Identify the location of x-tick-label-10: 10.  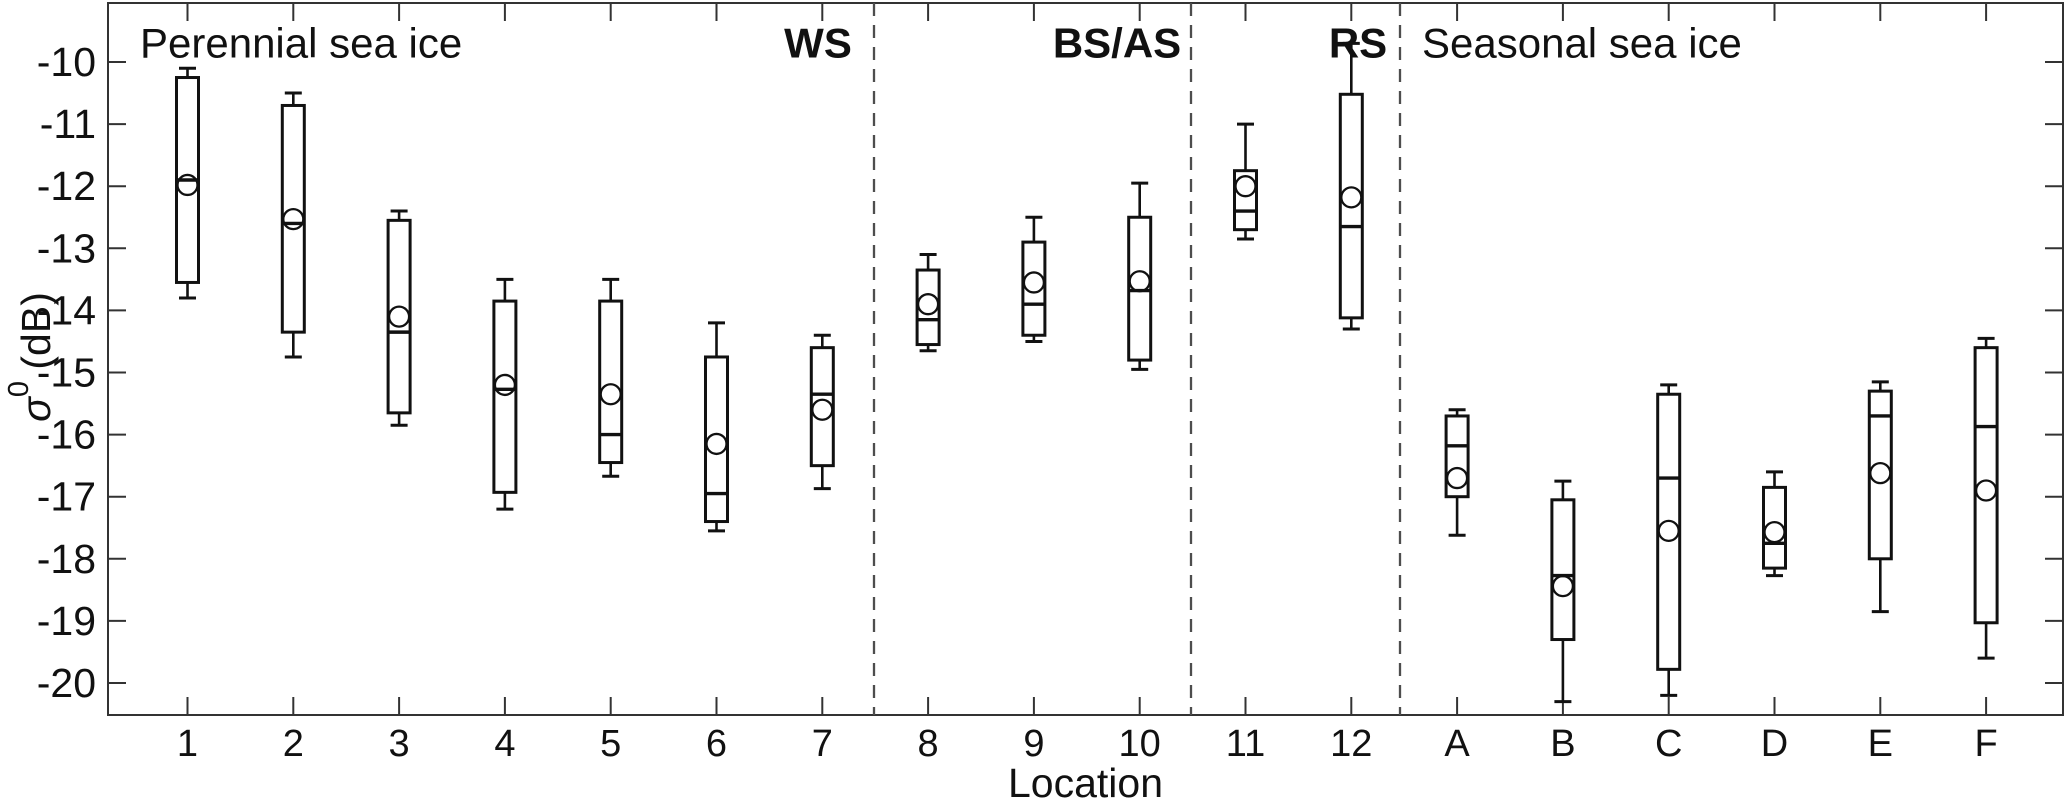
(1140, 744).